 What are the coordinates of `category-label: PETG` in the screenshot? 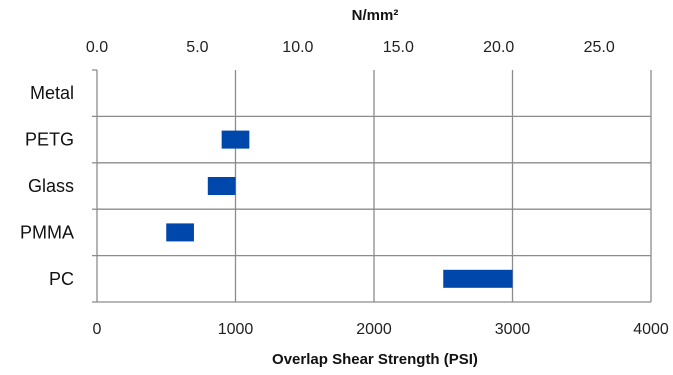 It's located at (49, 140).